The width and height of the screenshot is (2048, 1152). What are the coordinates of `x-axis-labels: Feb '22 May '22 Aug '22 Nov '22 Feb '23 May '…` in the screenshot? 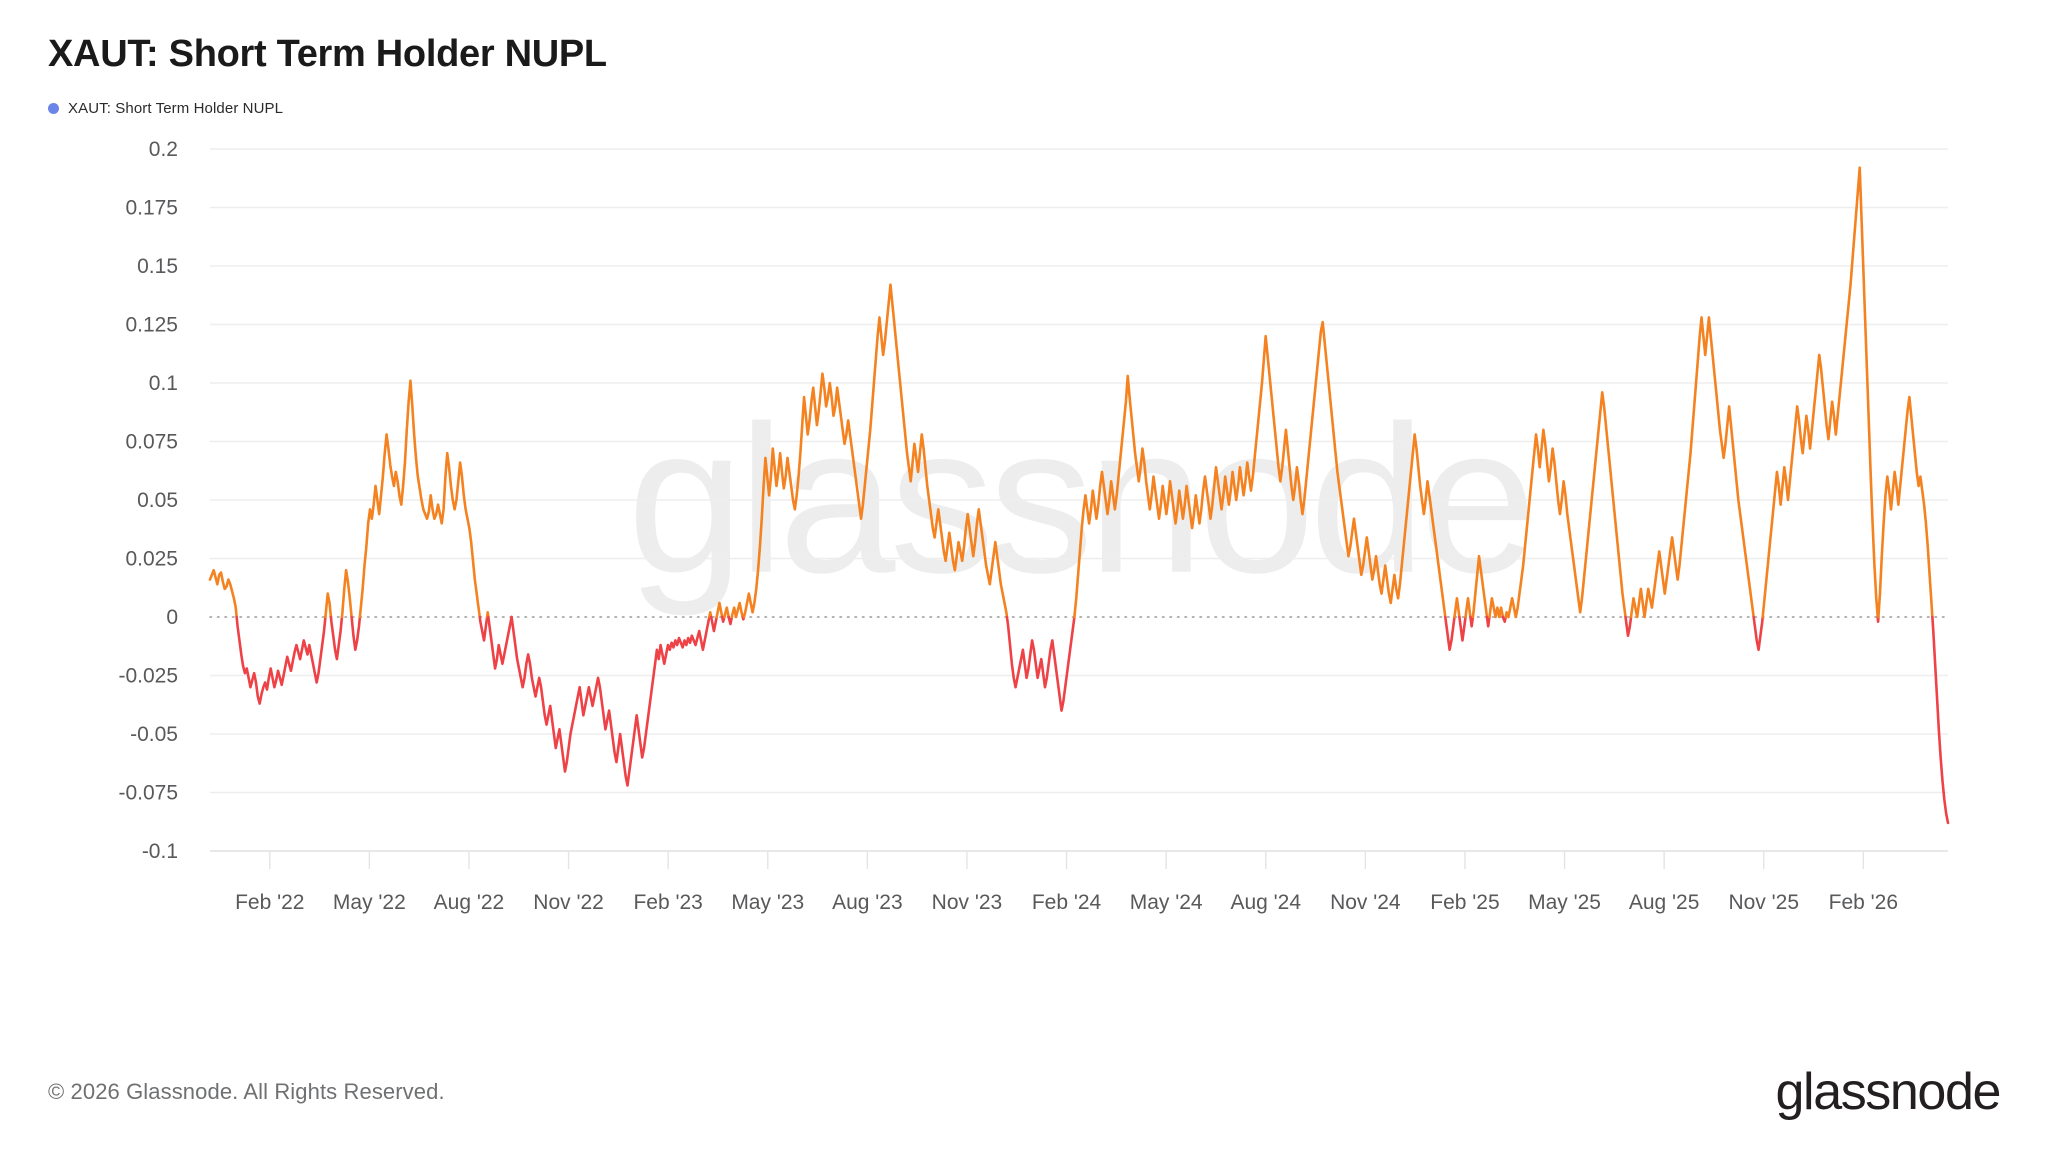 It's located at (1066, 902).